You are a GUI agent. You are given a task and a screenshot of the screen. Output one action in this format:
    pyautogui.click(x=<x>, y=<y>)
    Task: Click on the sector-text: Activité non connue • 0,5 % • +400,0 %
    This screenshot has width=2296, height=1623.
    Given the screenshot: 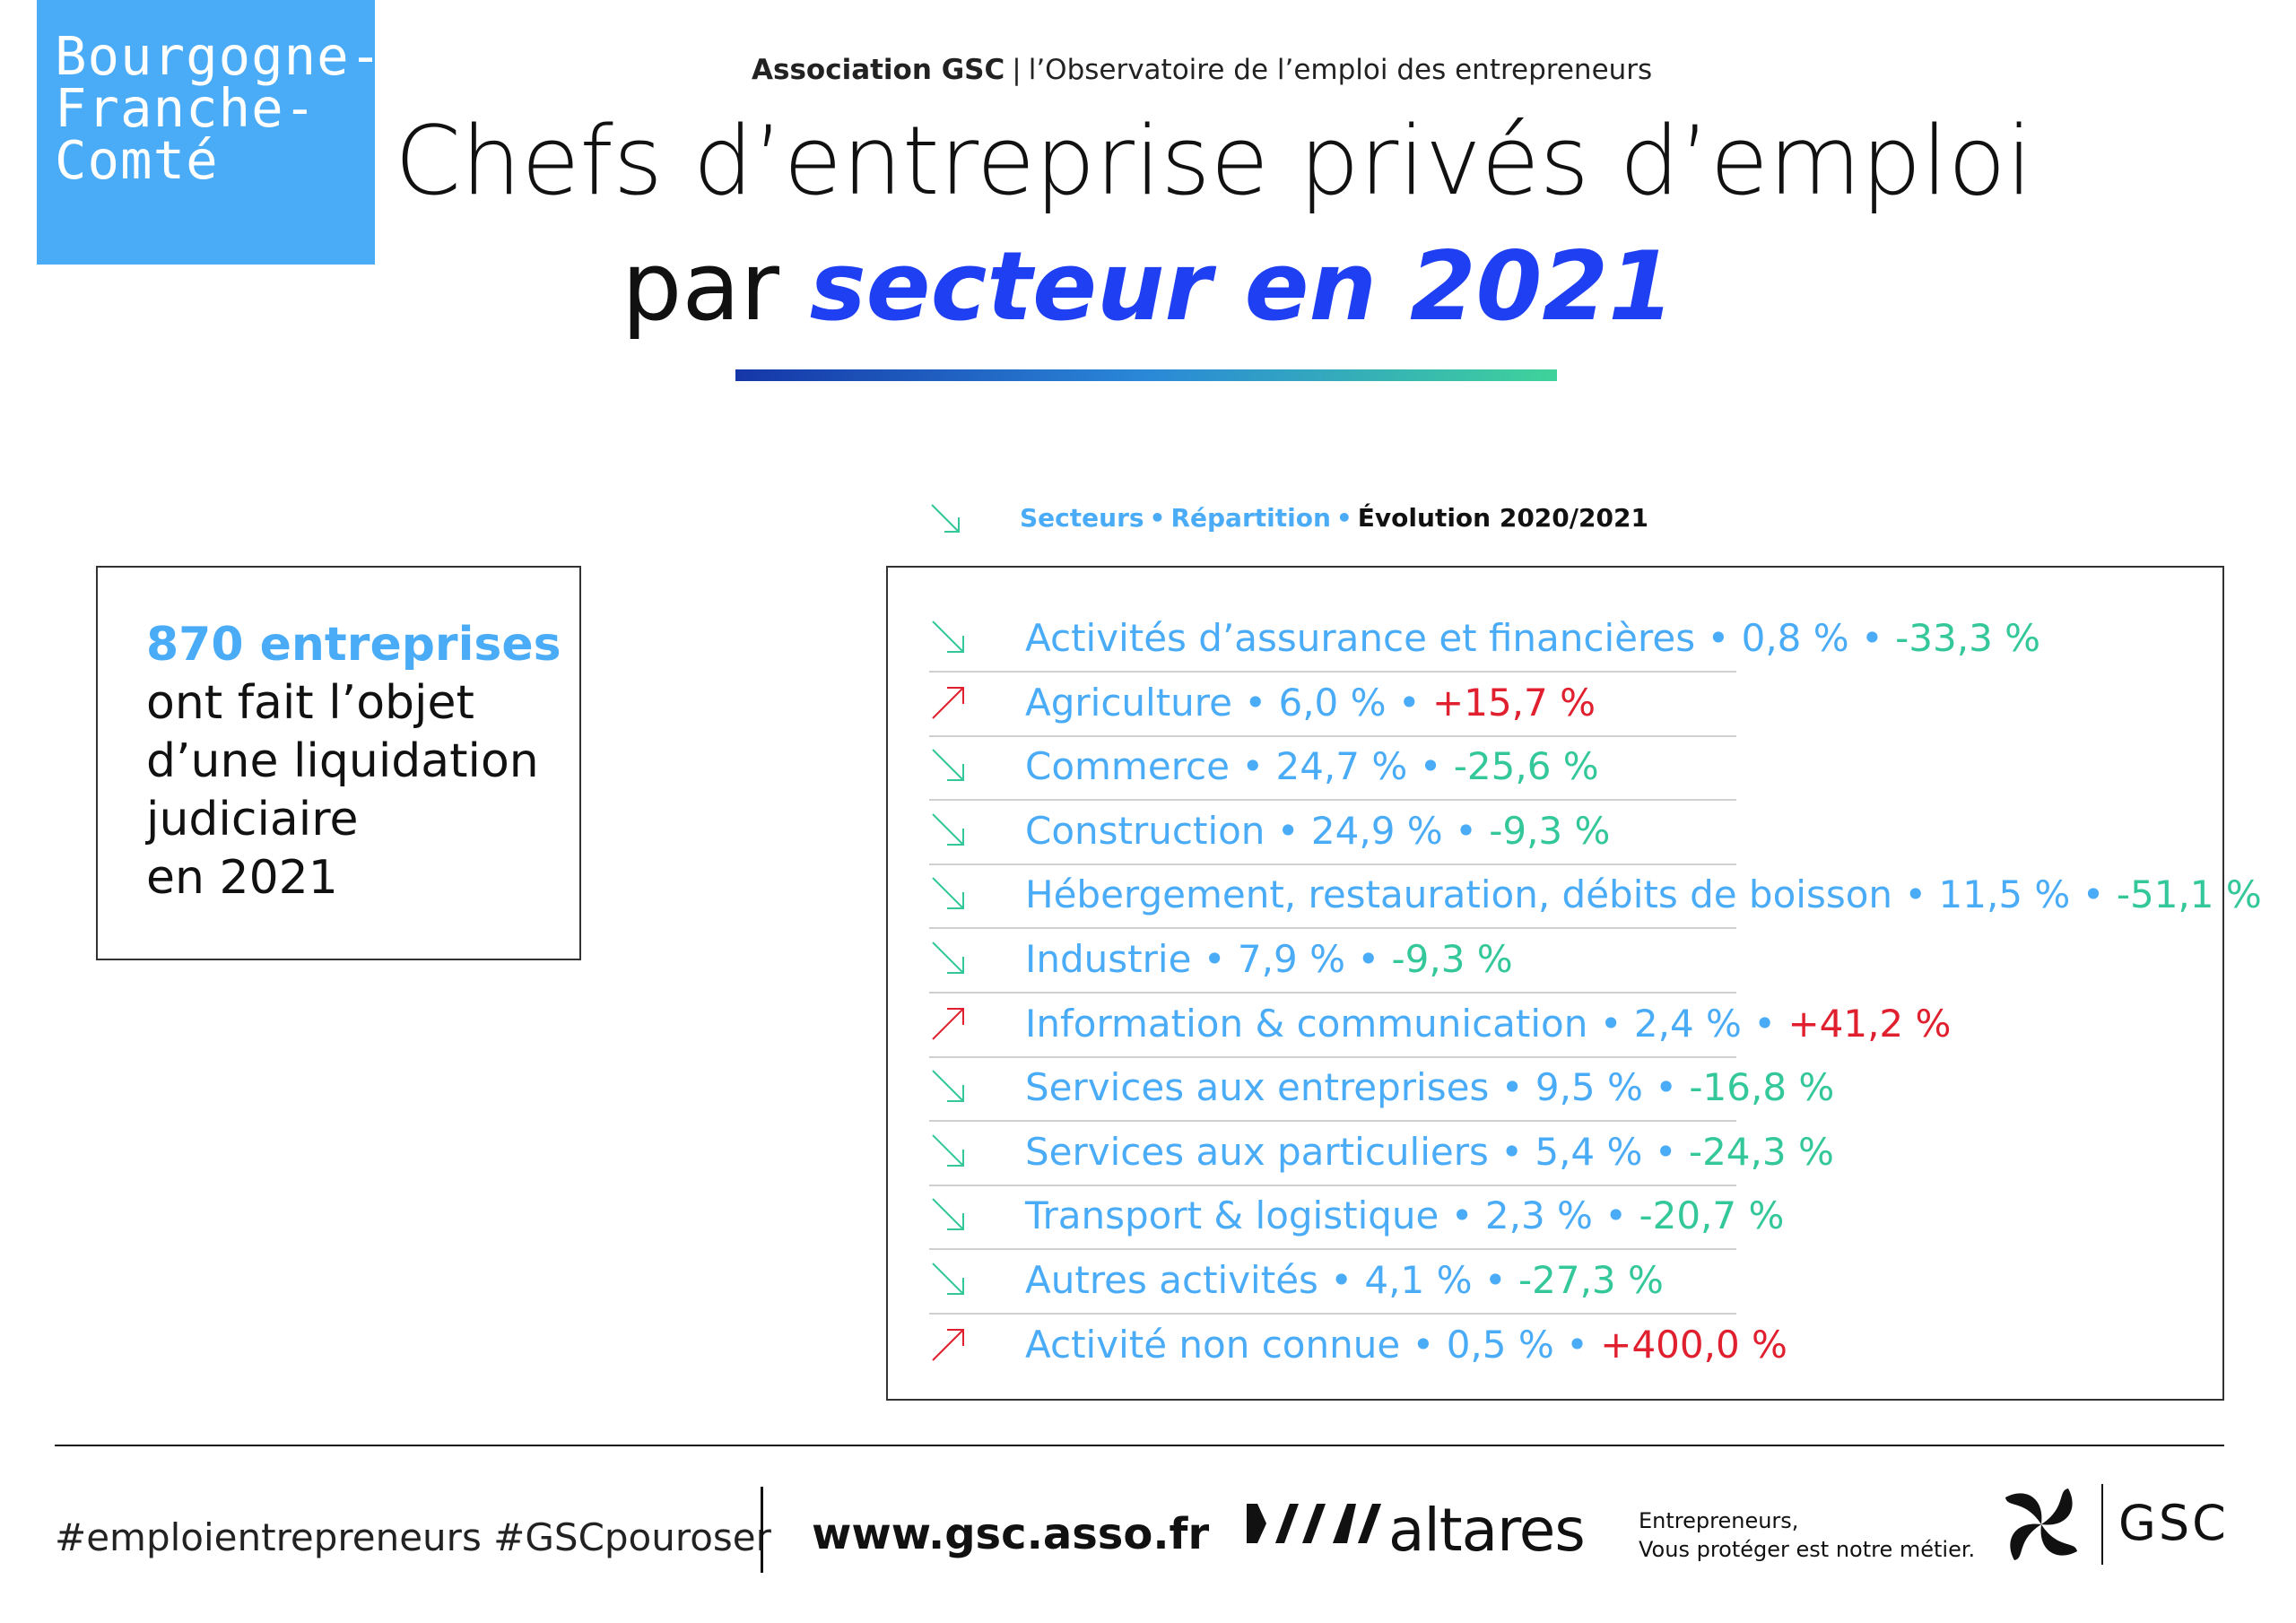 What is the action you would take?
    pyautogui.click(x=1406, y=1345)
    